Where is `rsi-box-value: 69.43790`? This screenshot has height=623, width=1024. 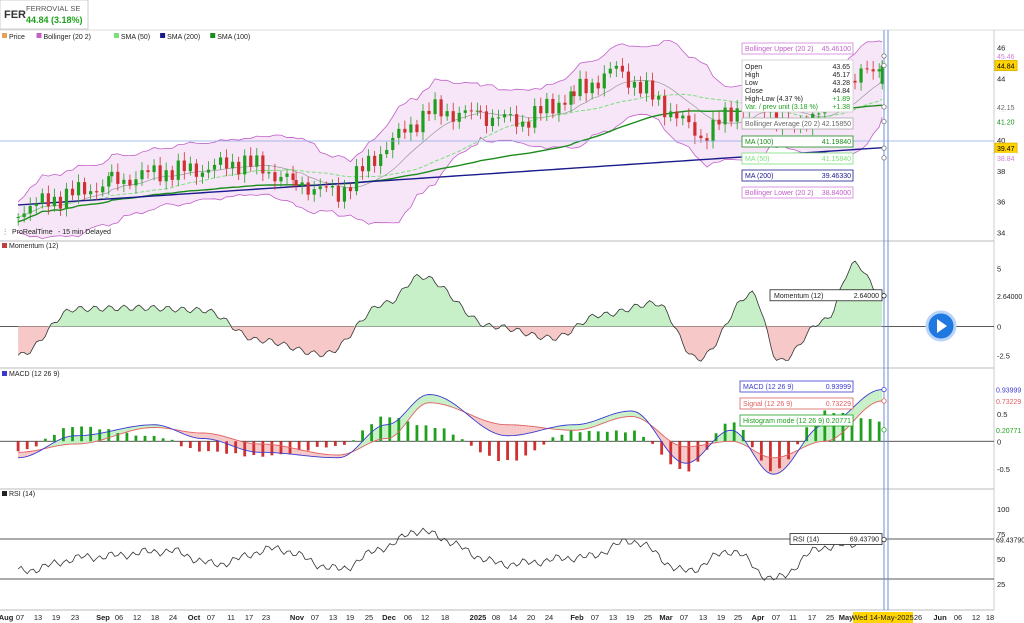
rsi-box-value: 69.43790 is located at coordinates (864, 540).